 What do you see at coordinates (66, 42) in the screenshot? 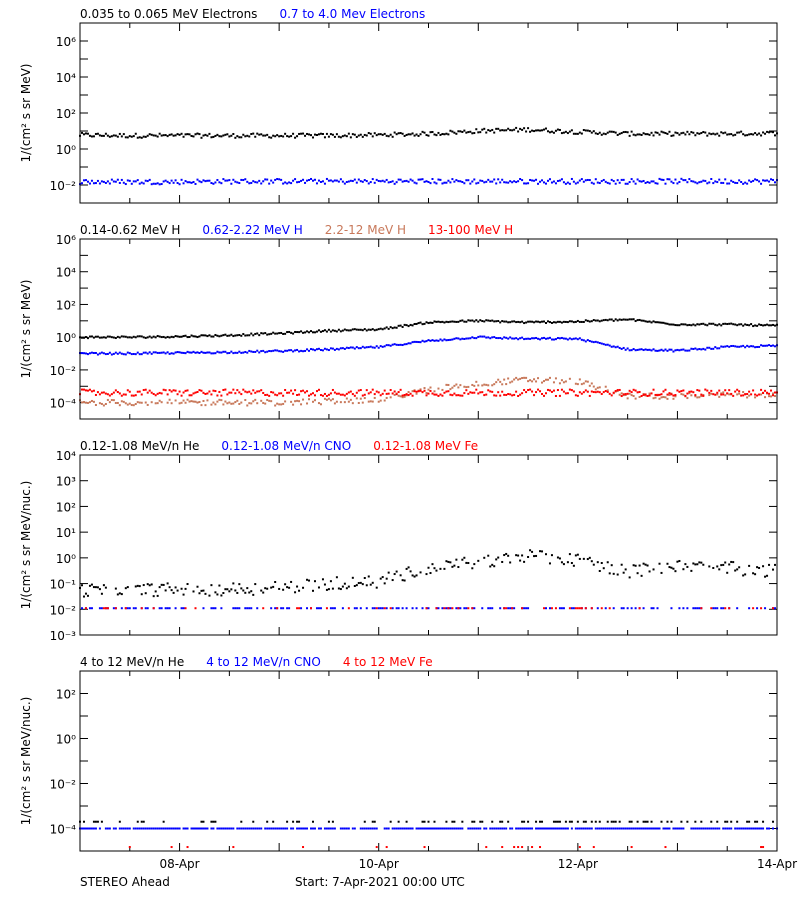
I see `y-tick-label: 10⁶` at bounding box center [66, 42].